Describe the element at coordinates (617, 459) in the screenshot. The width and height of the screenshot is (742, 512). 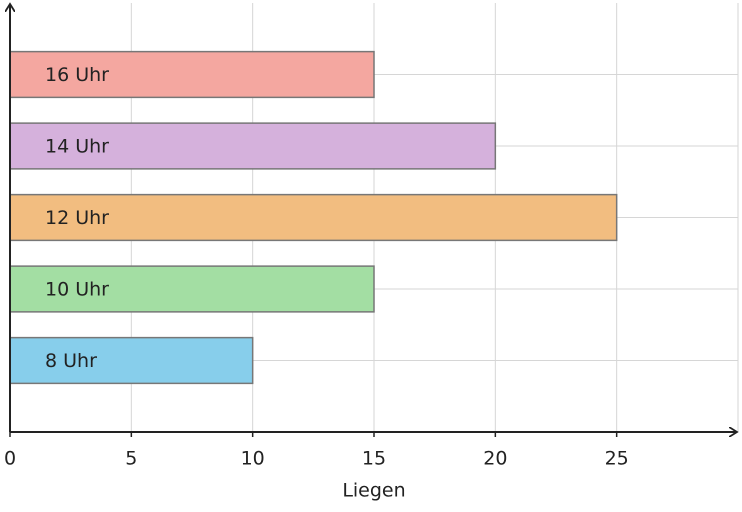
I see `x-tick-label: 25` at that location.